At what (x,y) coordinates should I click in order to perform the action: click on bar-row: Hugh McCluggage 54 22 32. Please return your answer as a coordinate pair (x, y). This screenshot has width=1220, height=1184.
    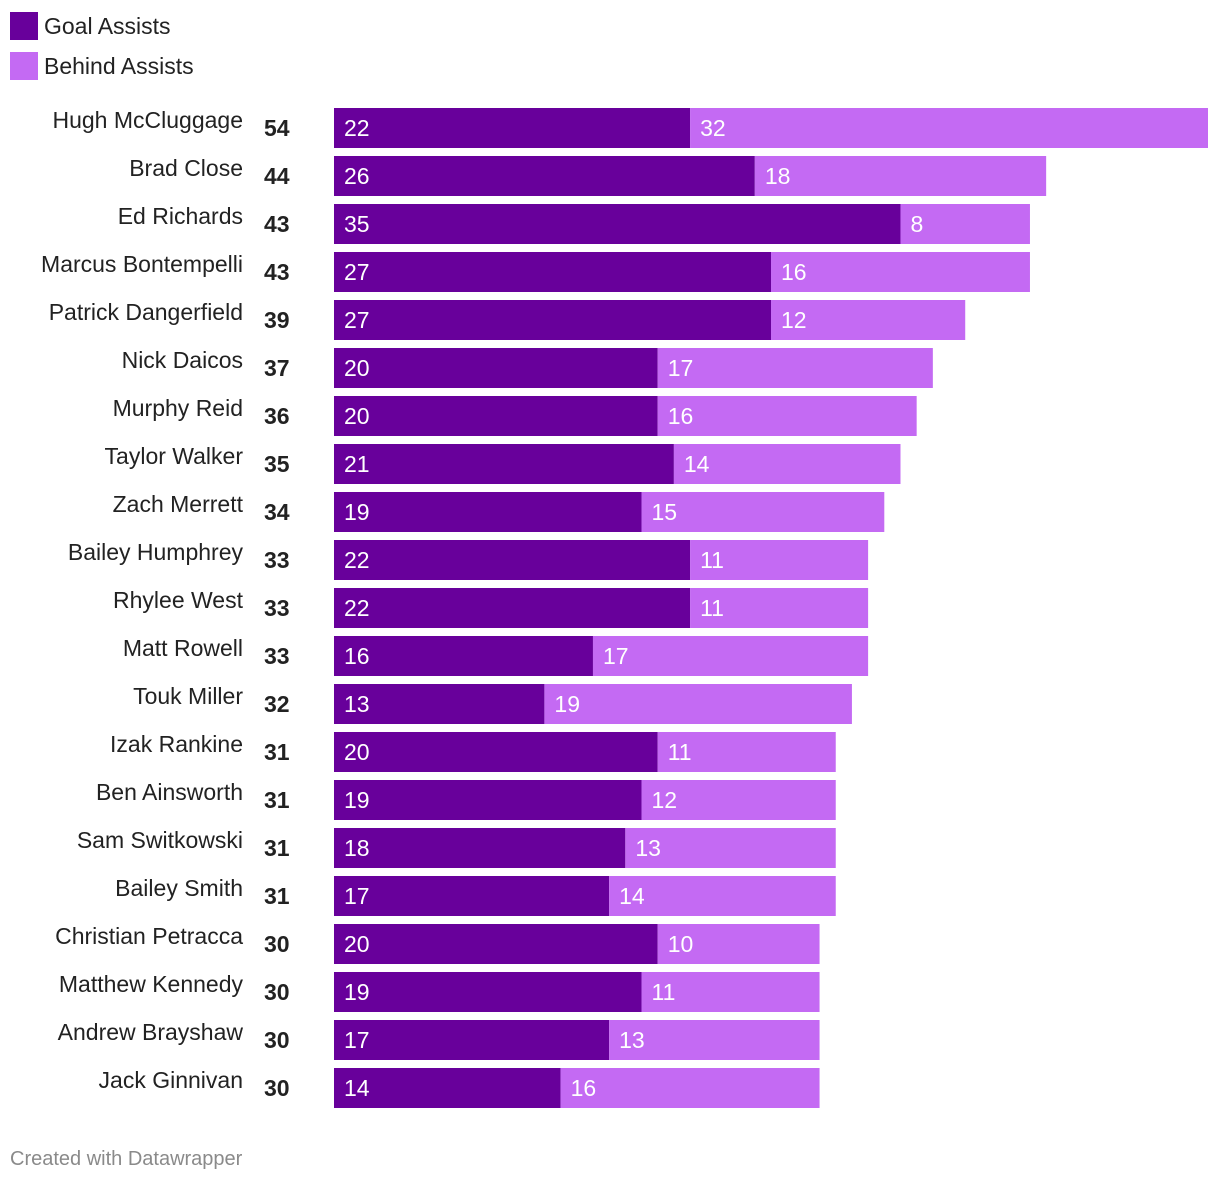
    Looking at the image, I should click on (630, 127).